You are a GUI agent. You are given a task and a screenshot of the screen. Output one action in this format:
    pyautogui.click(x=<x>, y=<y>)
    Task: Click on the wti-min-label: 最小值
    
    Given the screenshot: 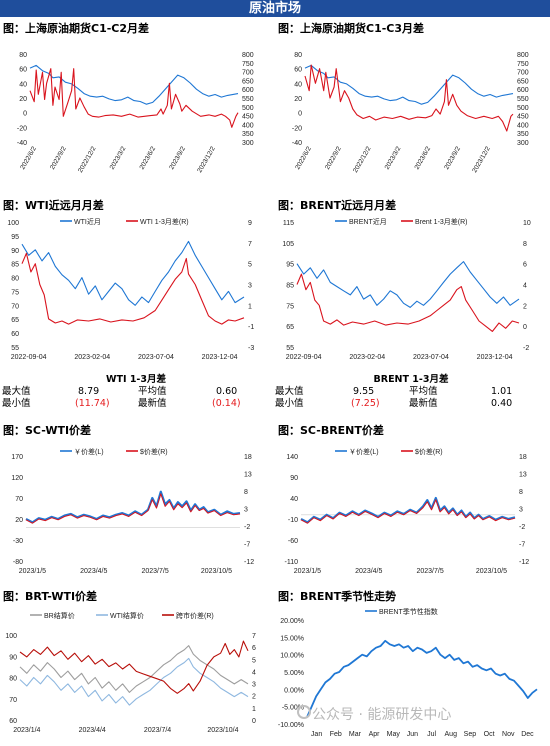 What is the action you would take?
    pyautogui.click(x=16, y=403)
    